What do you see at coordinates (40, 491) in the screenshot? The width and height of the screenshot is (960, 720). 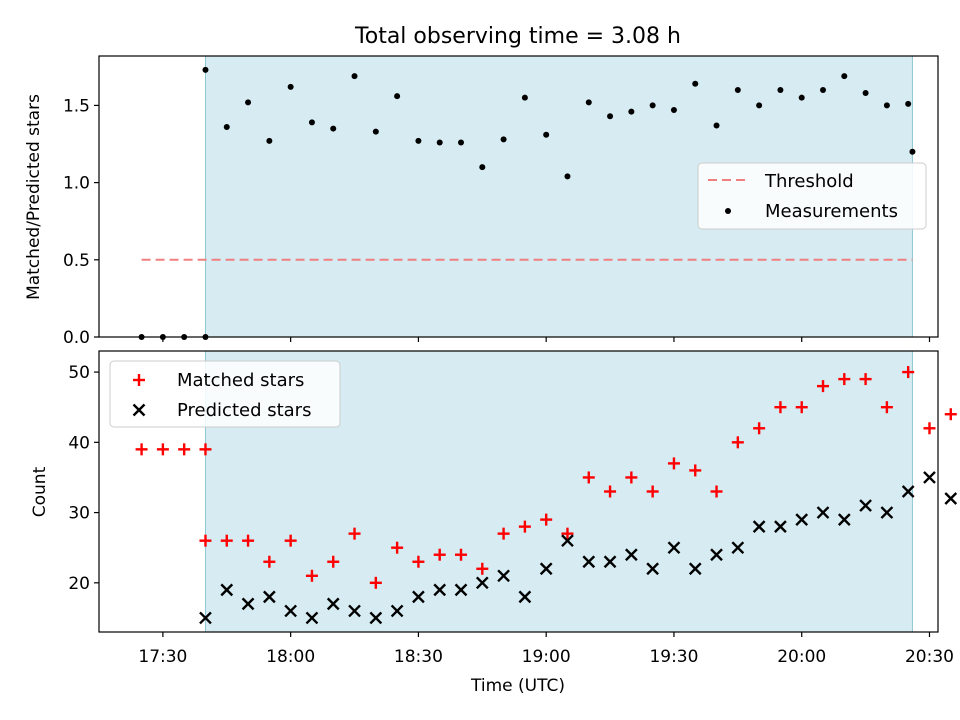 I see `bottom-y-axis-label: Count` at bounding box center [40, 491].